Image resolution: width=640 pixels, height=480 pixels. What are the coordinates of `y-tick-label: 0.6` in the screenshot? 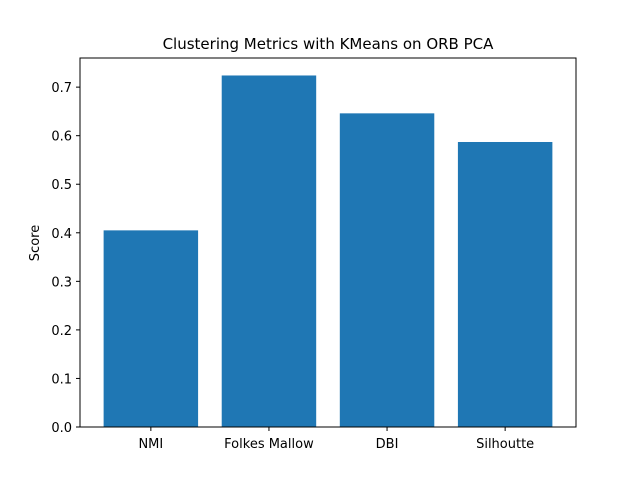 It's located at (61, 137).